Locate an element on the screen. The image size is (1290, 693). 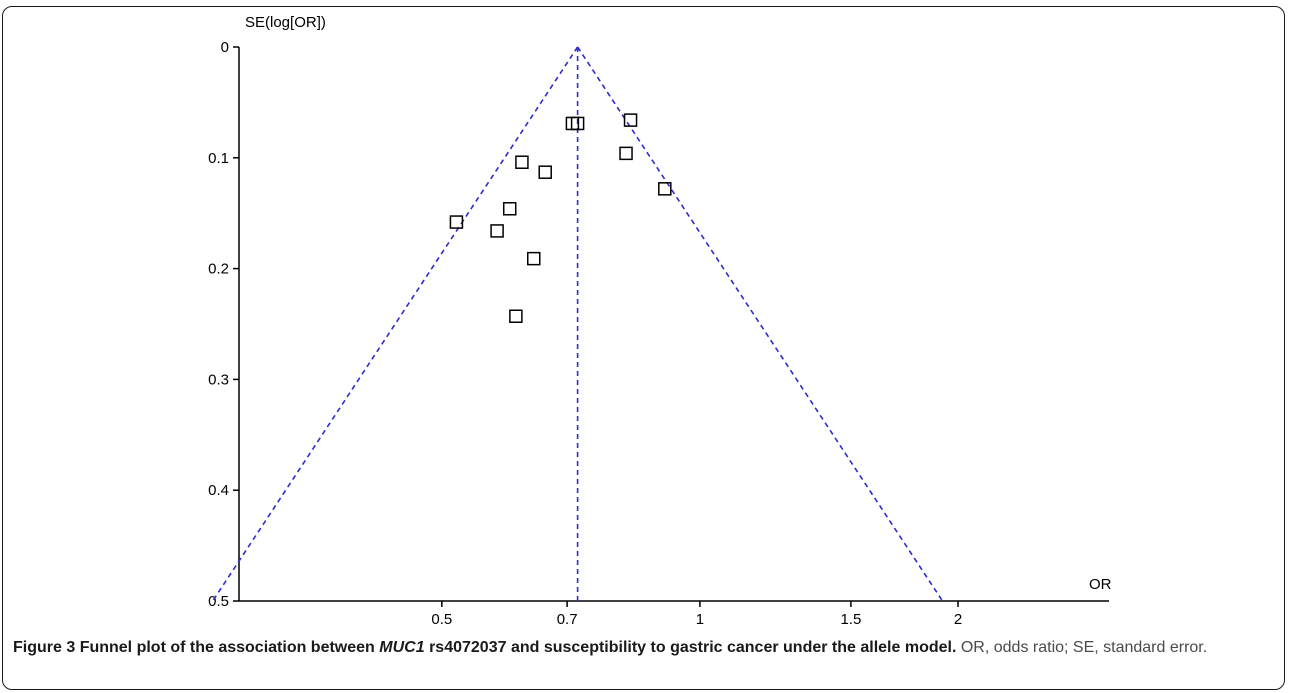
y-tick-label: 0.3 is located at coordinates (218, 379).